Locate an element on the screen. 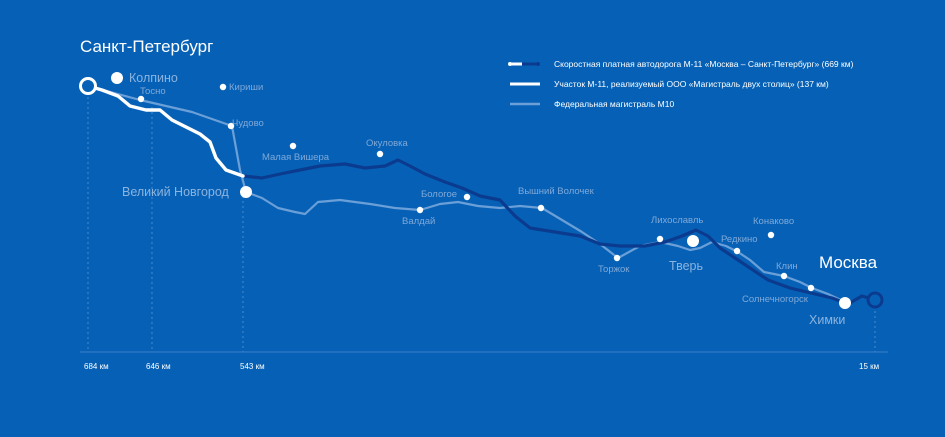 The height and width of the screenshot is (437, 945). vyshny-volochek-label: Вышний Волочек is located at coordinates (556, 191).